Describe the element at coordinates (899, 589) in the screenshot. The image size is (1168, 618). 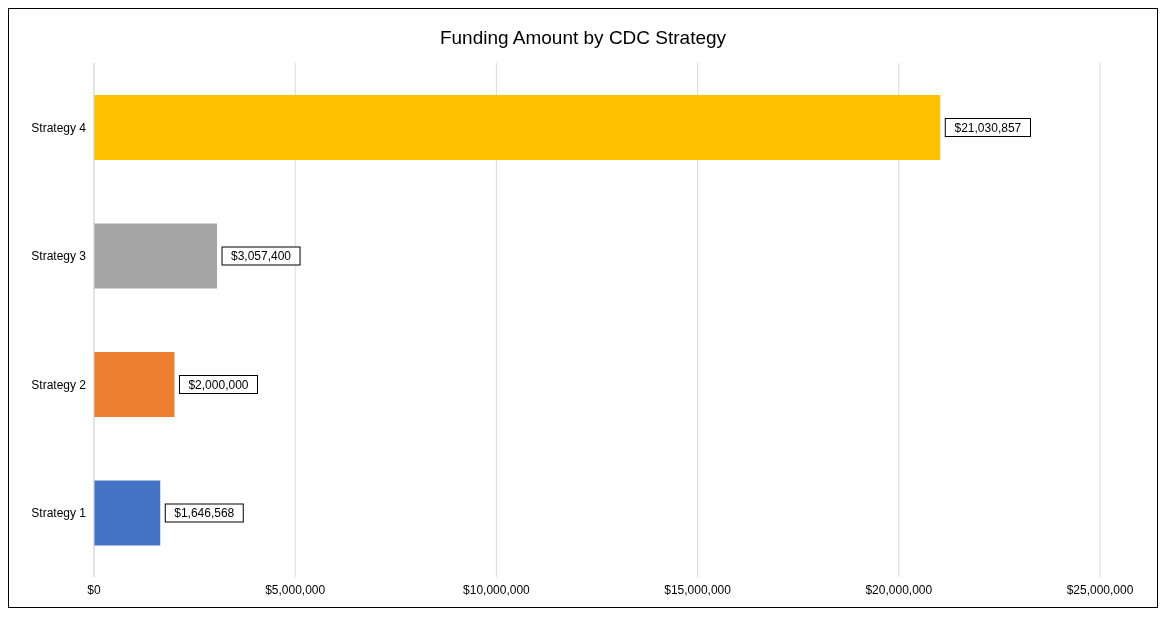
I see `x-tick-label: $20,000,000` at that location.